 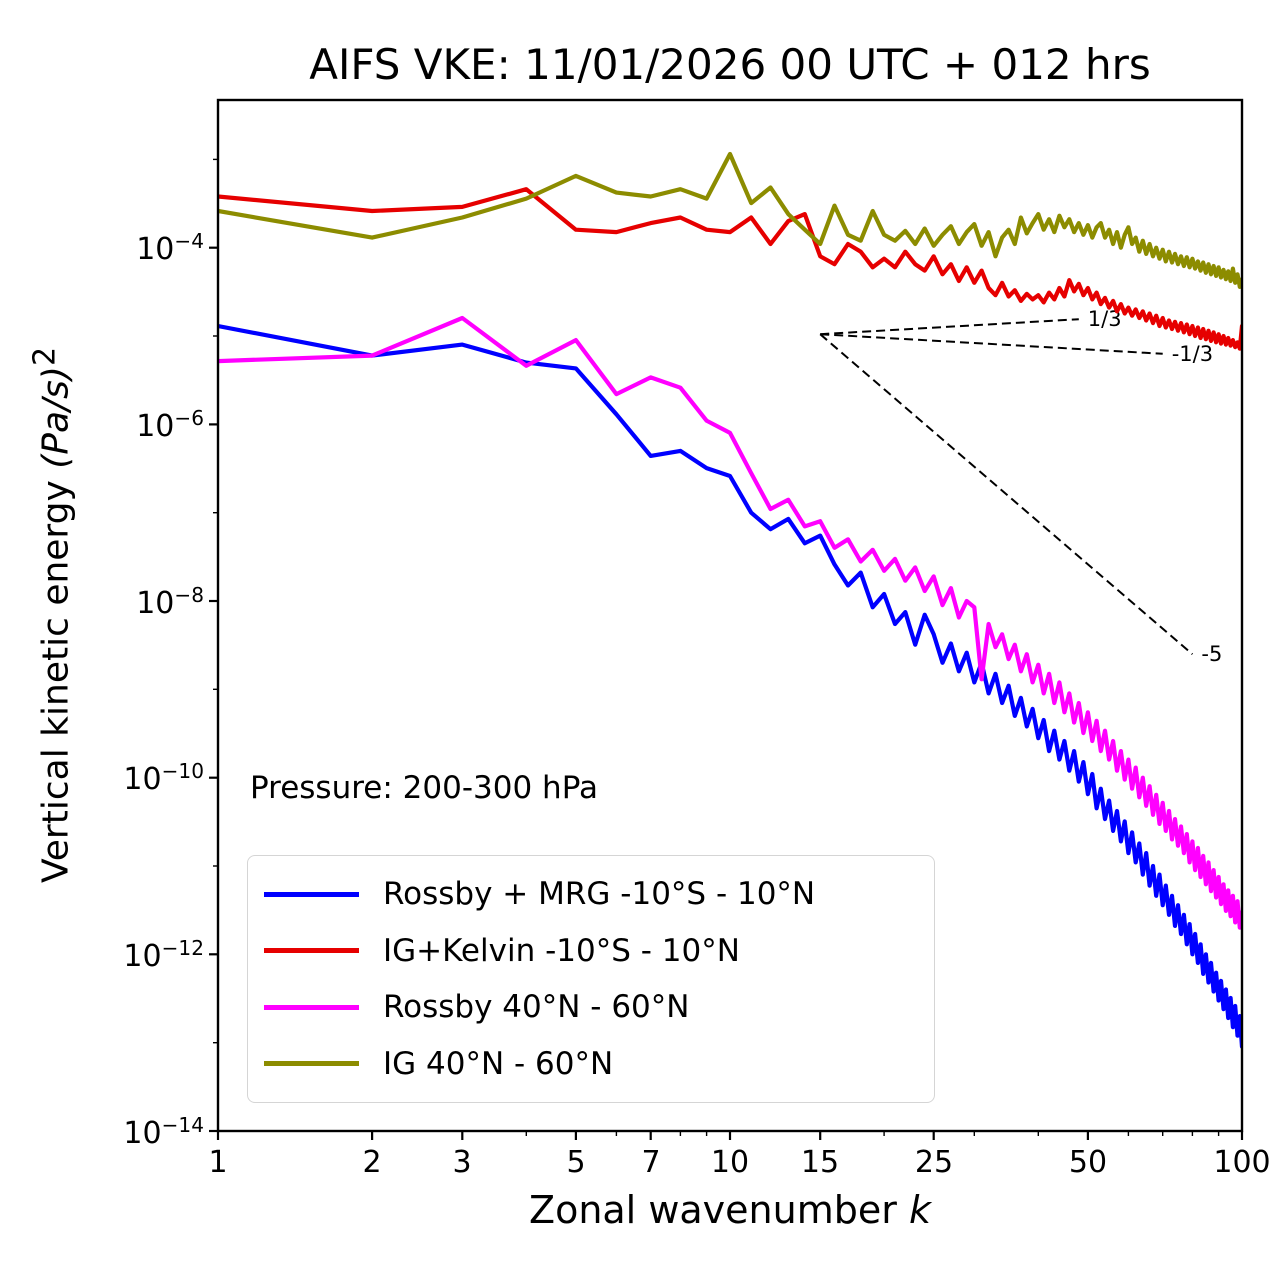 I want to click on y-tick-label: 10⁻¹⁰, so click(x=163, y=778).